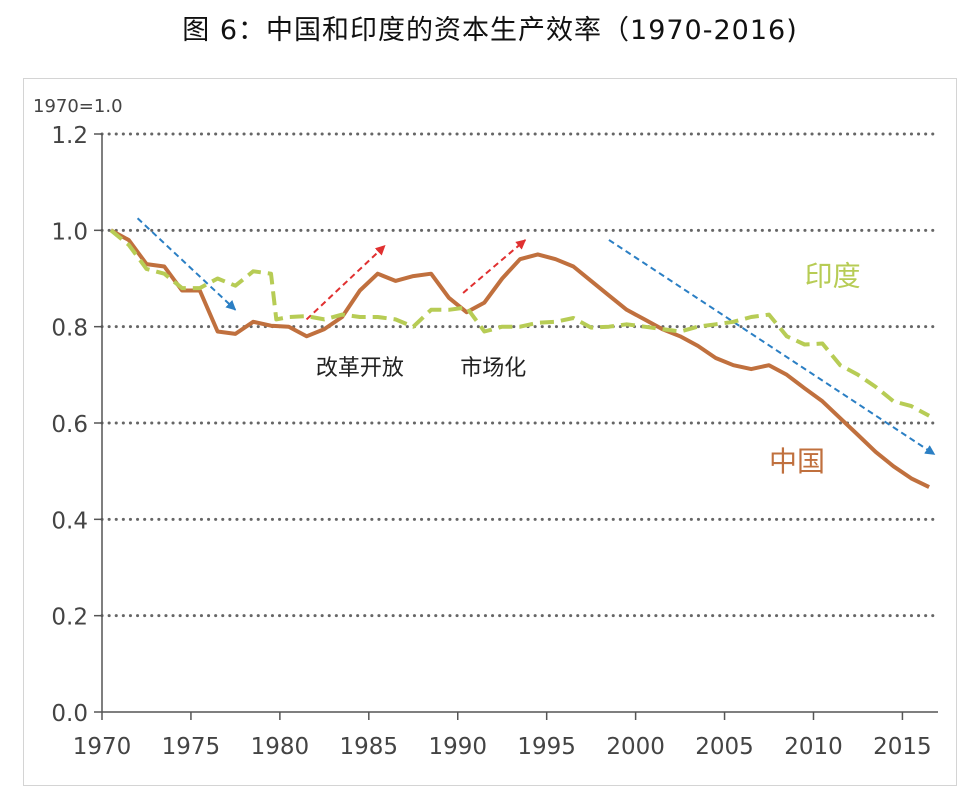  What do you see at coordinates (69, 232) in the screenshot?
I see `ytick-label-5: 1.0` at bounding box center [69, 232].